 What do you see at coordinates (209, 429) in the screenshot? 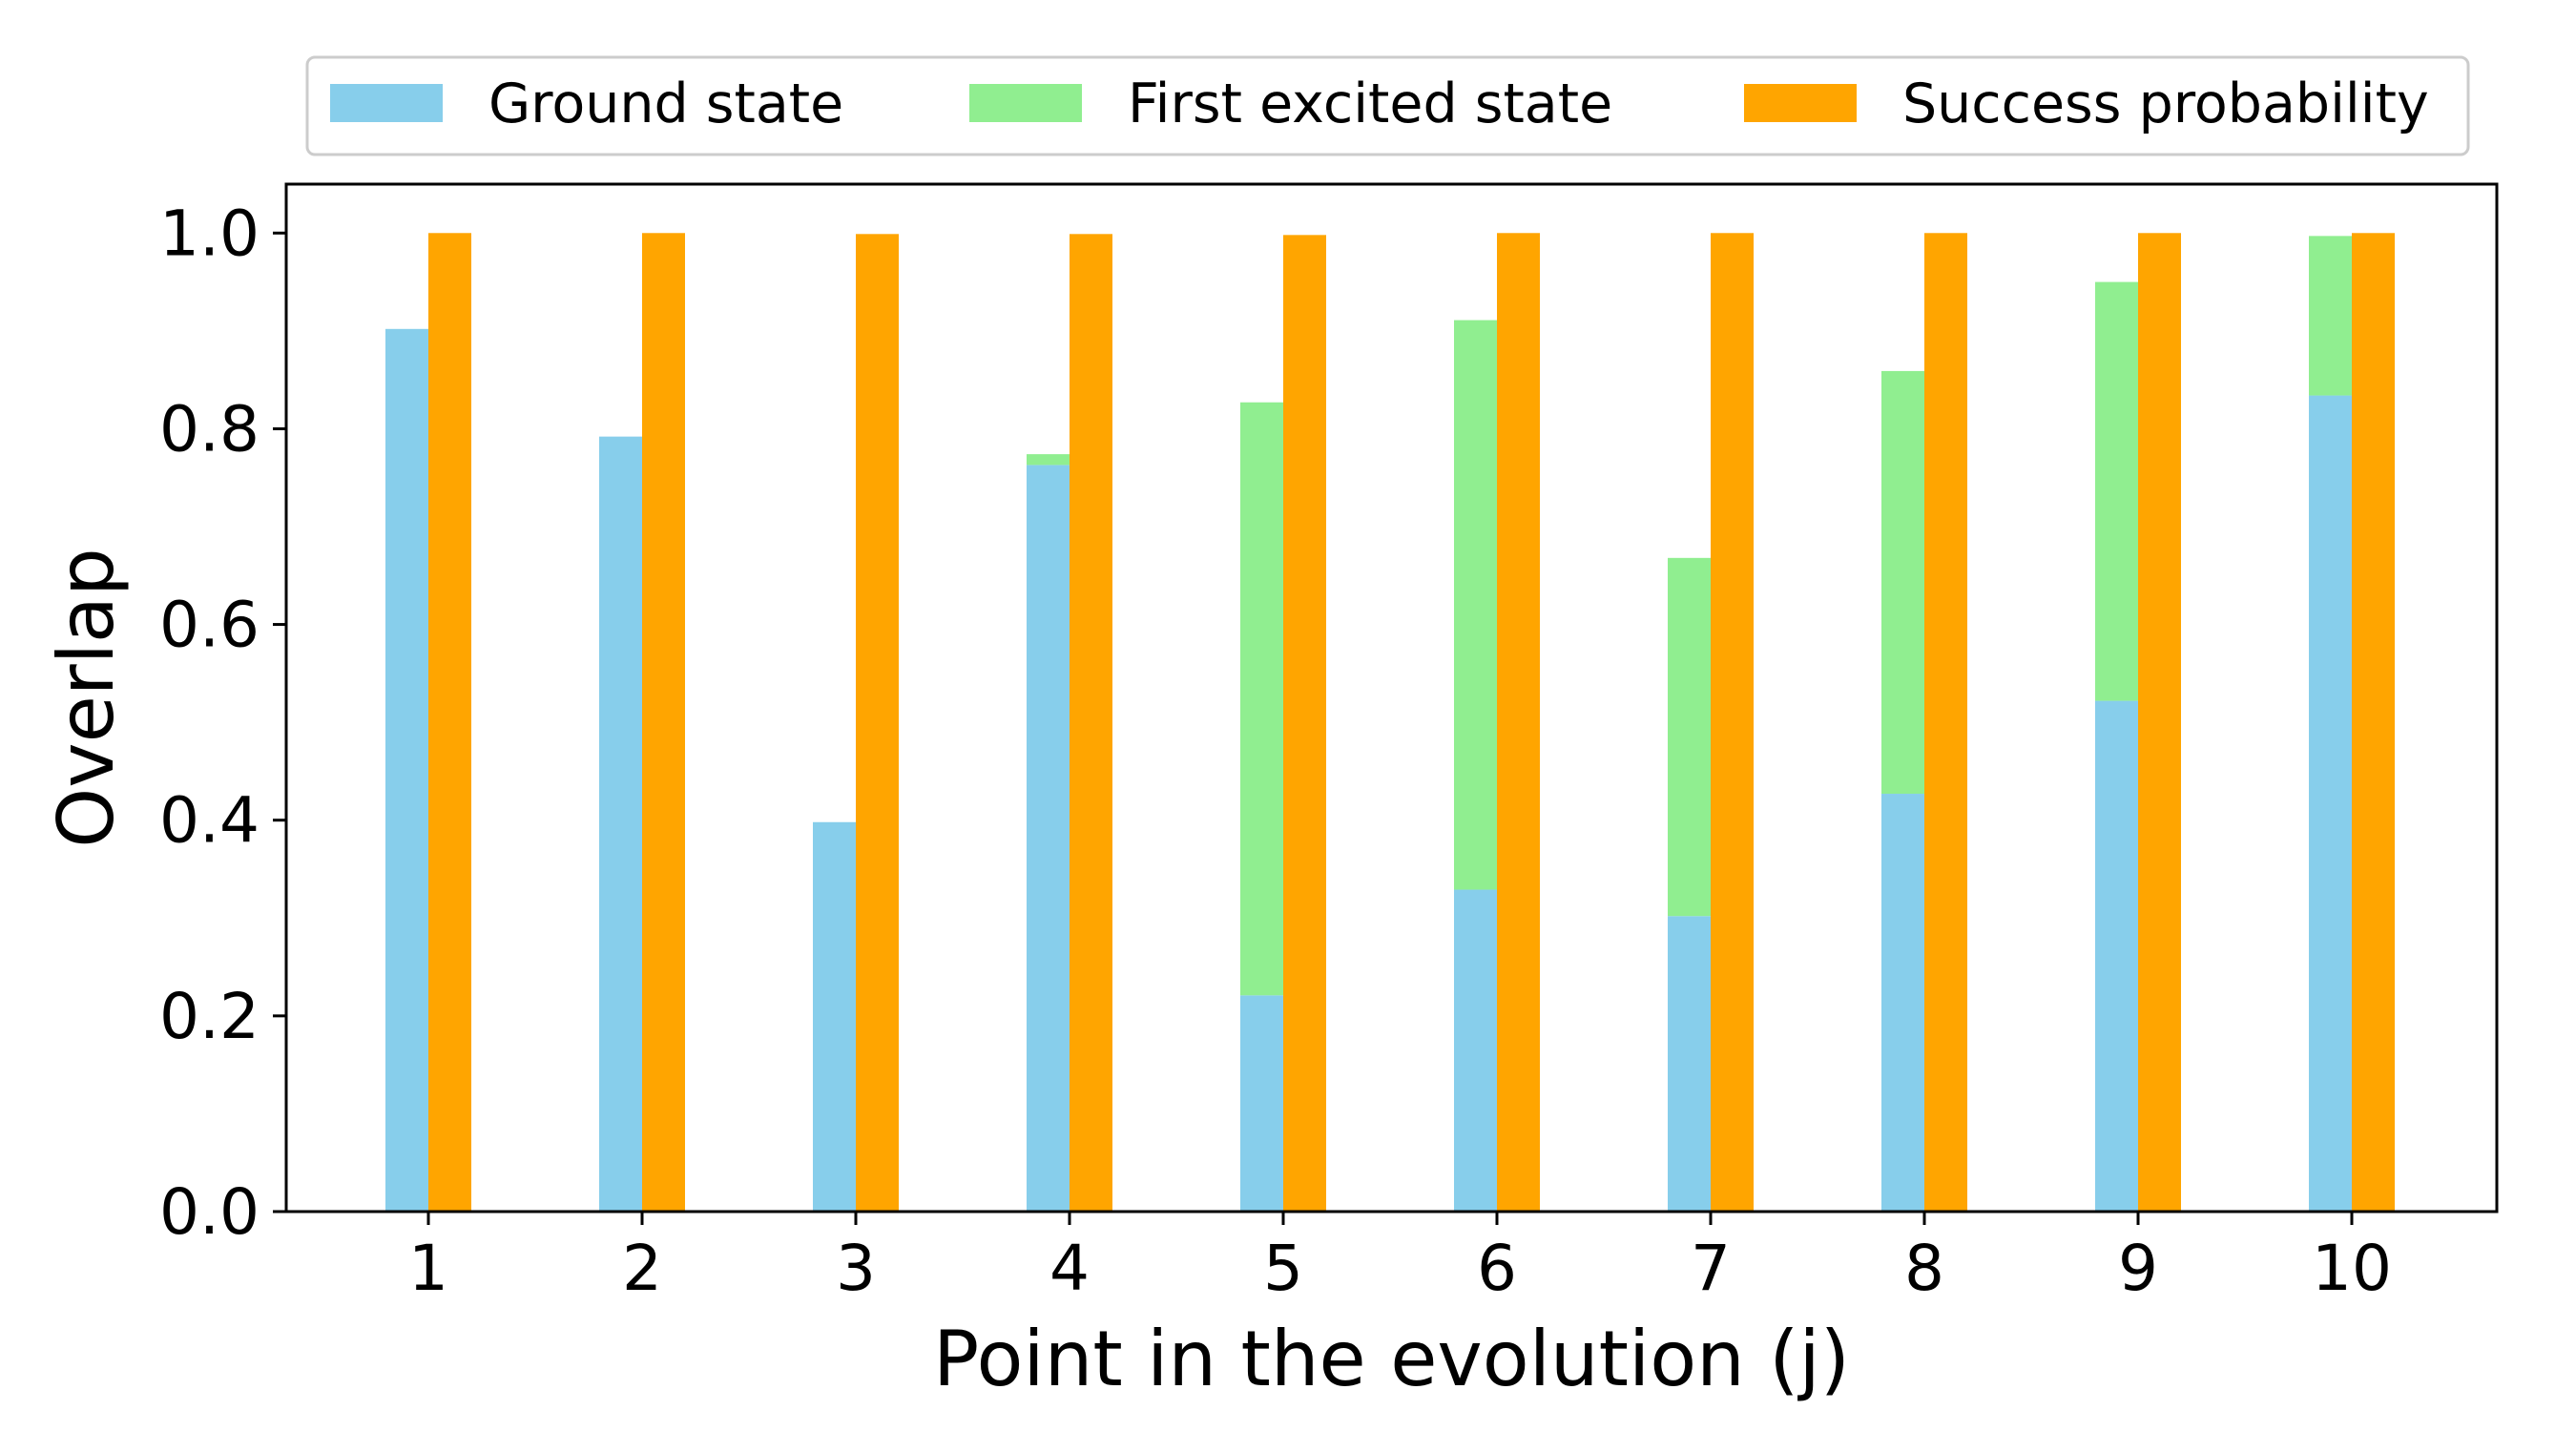
I see `y-tick-label: 0.8` at bounding box center [209, 429].